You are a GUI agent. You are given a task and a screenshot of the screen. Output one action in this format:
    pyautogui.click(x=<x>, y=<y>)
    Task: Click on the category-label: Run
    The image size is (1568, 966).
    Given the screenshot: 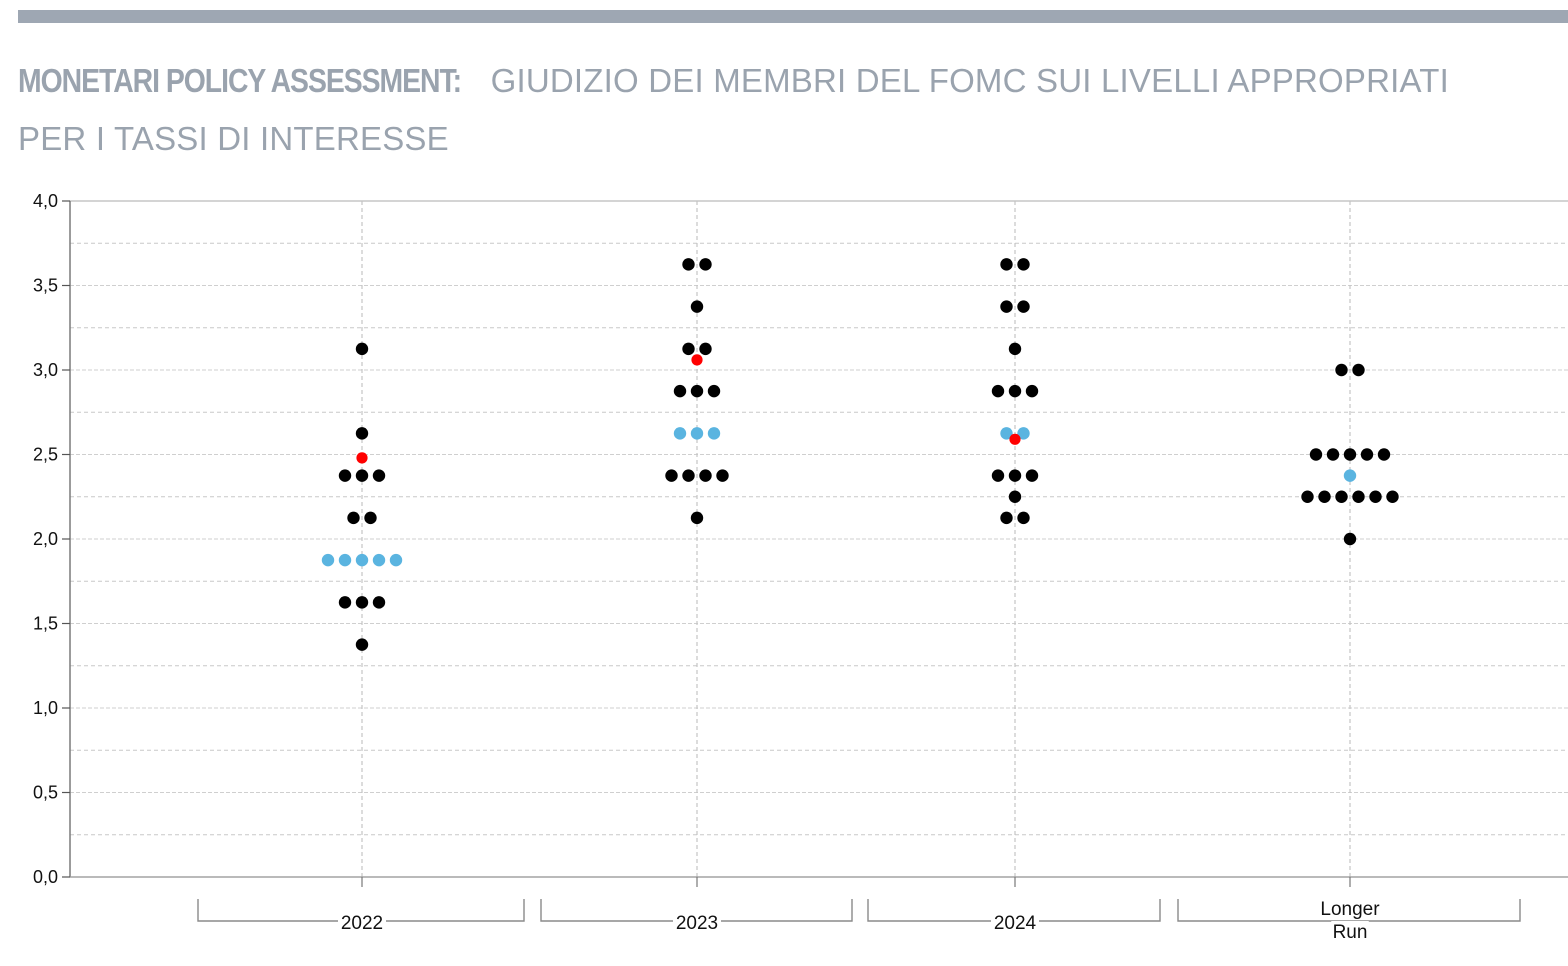 What is the action you would take?
    pyautogui.click(x=1350, y=932)
    